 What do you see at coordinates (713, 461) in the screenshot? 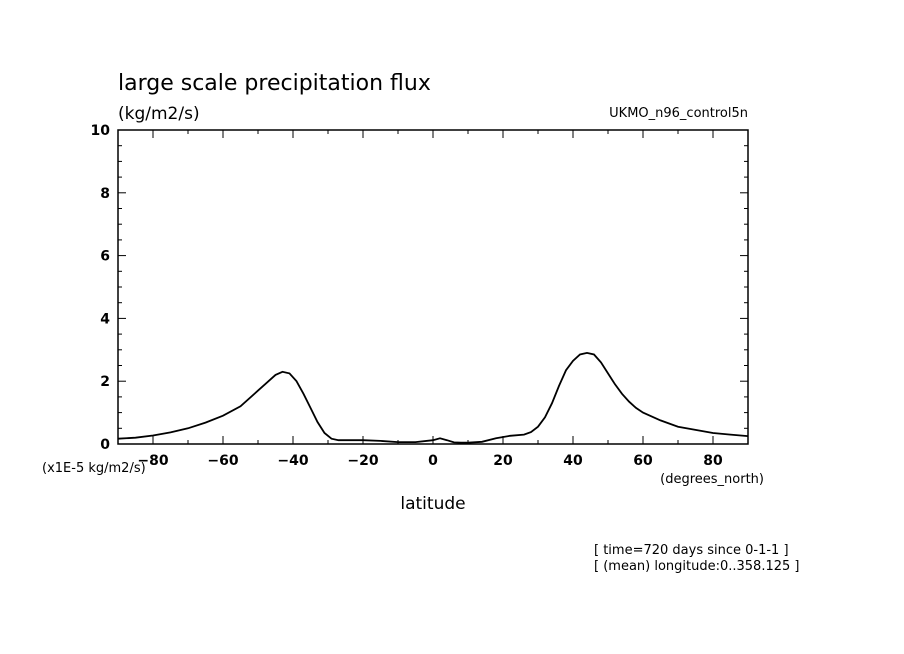
I see `x-tick-label: 80` at bounding box center [713, 461].